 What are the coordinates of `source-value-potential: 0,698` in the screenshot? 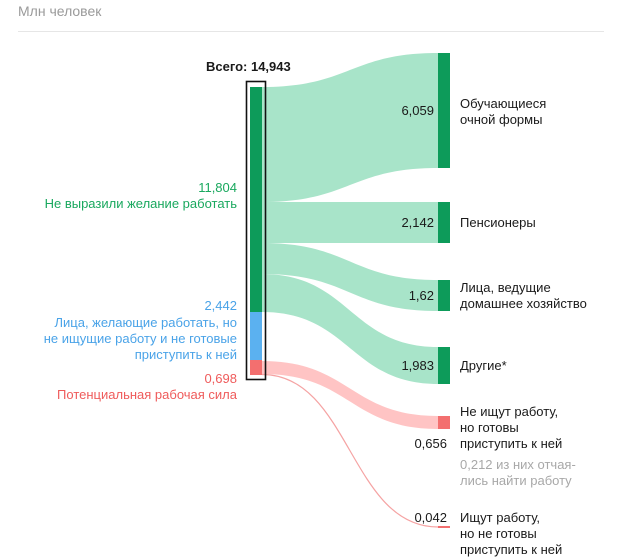 It's located at (220, 378).